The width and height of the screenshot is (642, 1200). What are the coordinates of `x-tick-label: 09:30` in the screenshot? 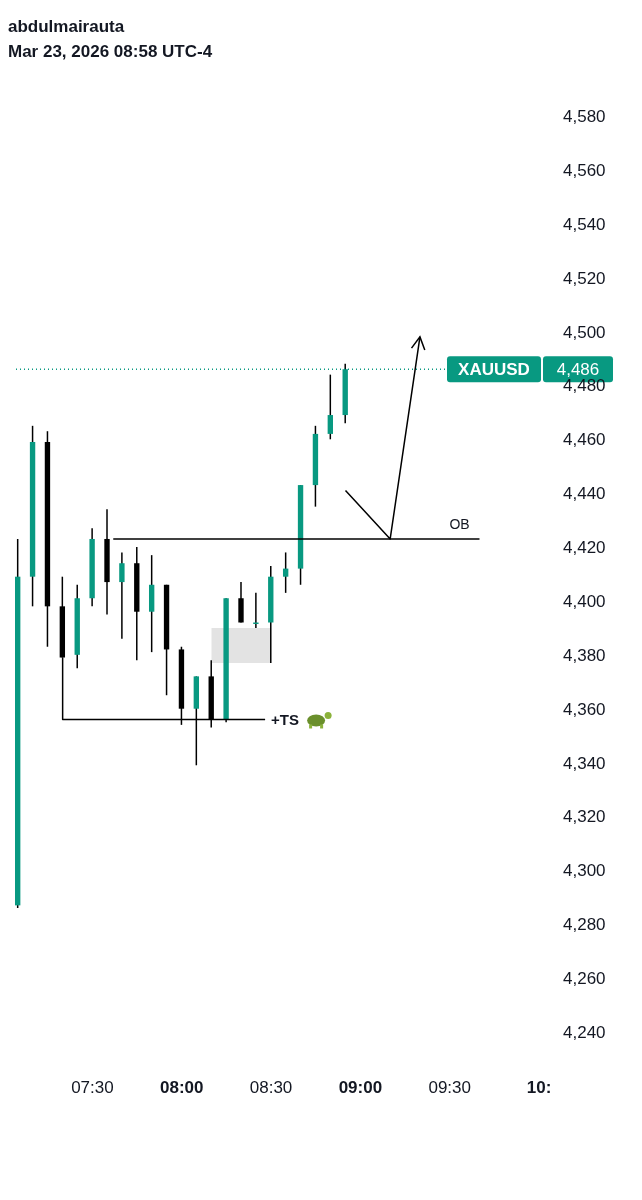 It's located at (449, 1087).